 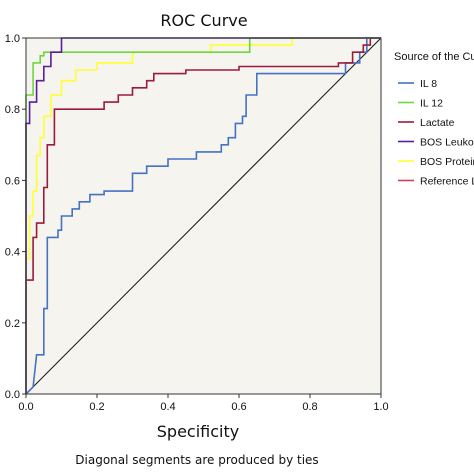 What do you see at coordinates (309, 407) in the screenshot?
I see `x-tick-label: 0.8` at bounding box center [309, 407].